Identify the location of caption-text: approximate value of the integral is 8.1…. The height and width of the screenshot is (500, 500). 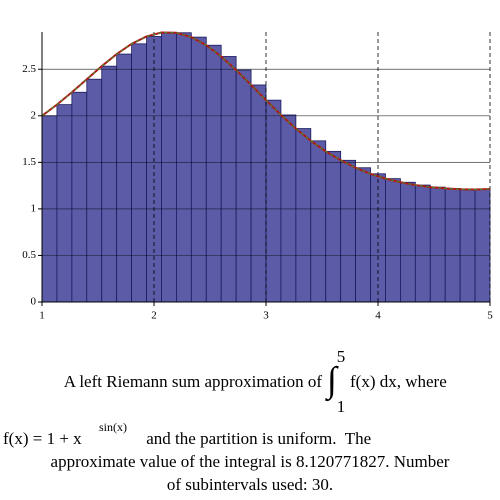
(250, 461).